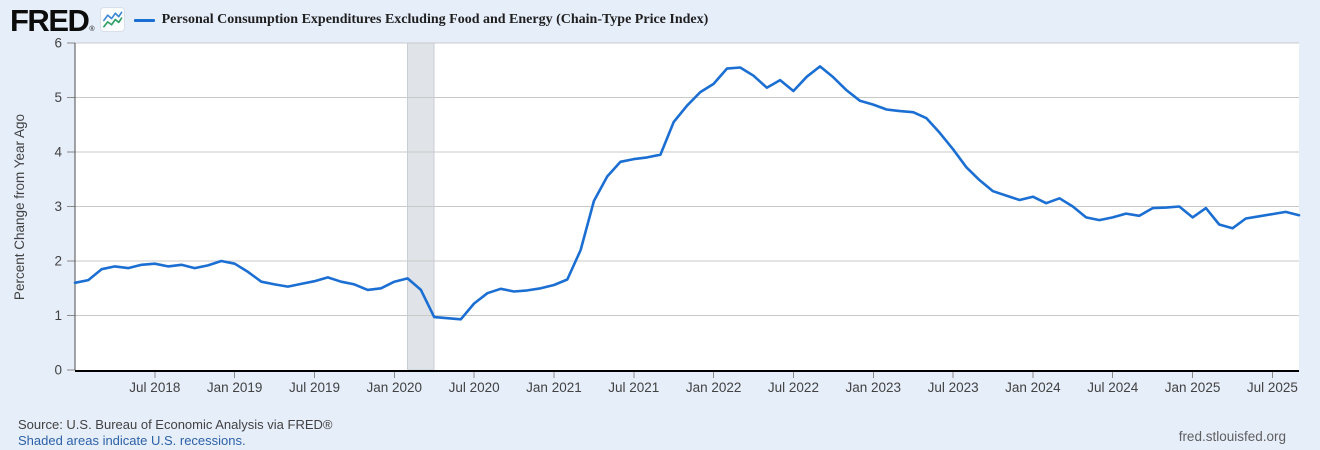 This screenshot has width=1320, height=450. What do you see at coordinates (58, 370) in the screenshot?
I see `y-tick-label: 0` at bounding box center [58, 370].